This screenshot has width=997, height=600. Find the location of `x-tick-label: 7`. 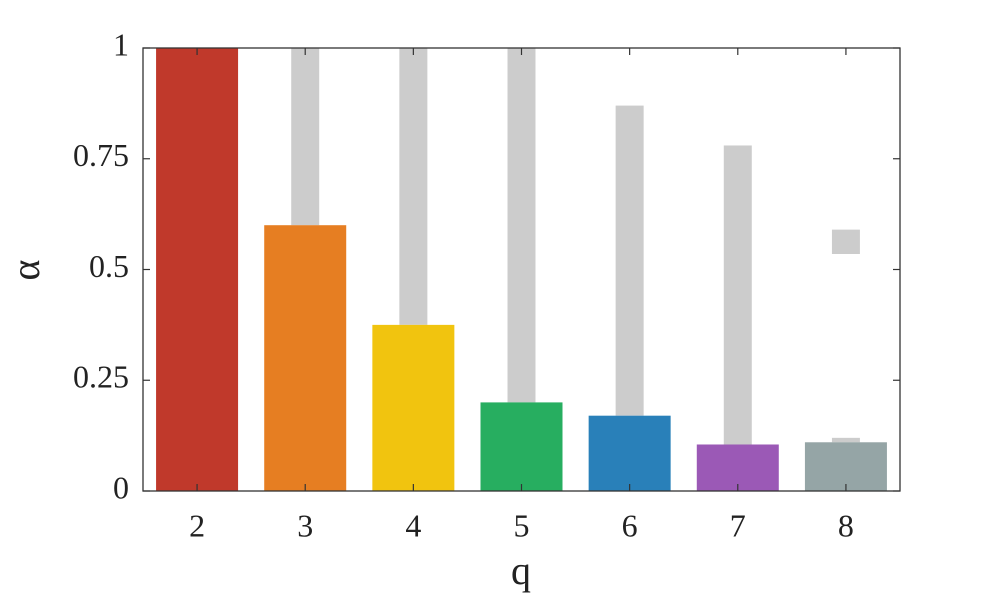

x-tick-label: 7 is located at coordinates (738, 525).